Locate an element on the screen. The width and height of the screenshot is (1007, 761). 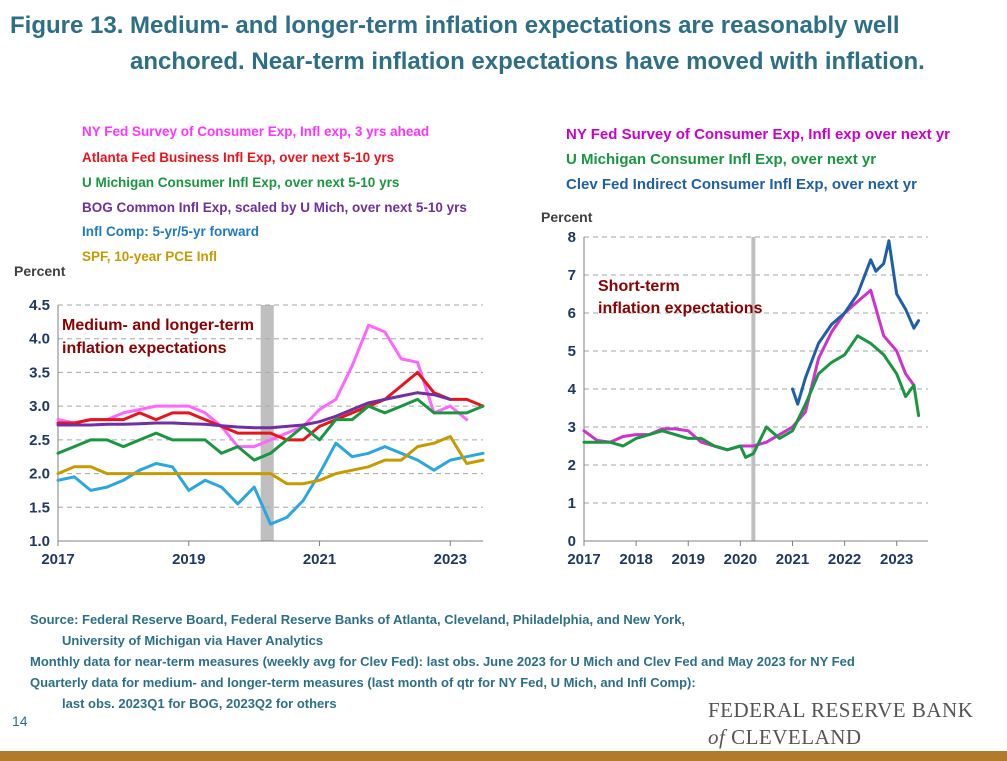
right-ytick-label: 6 is located at coordinates (572, 313).